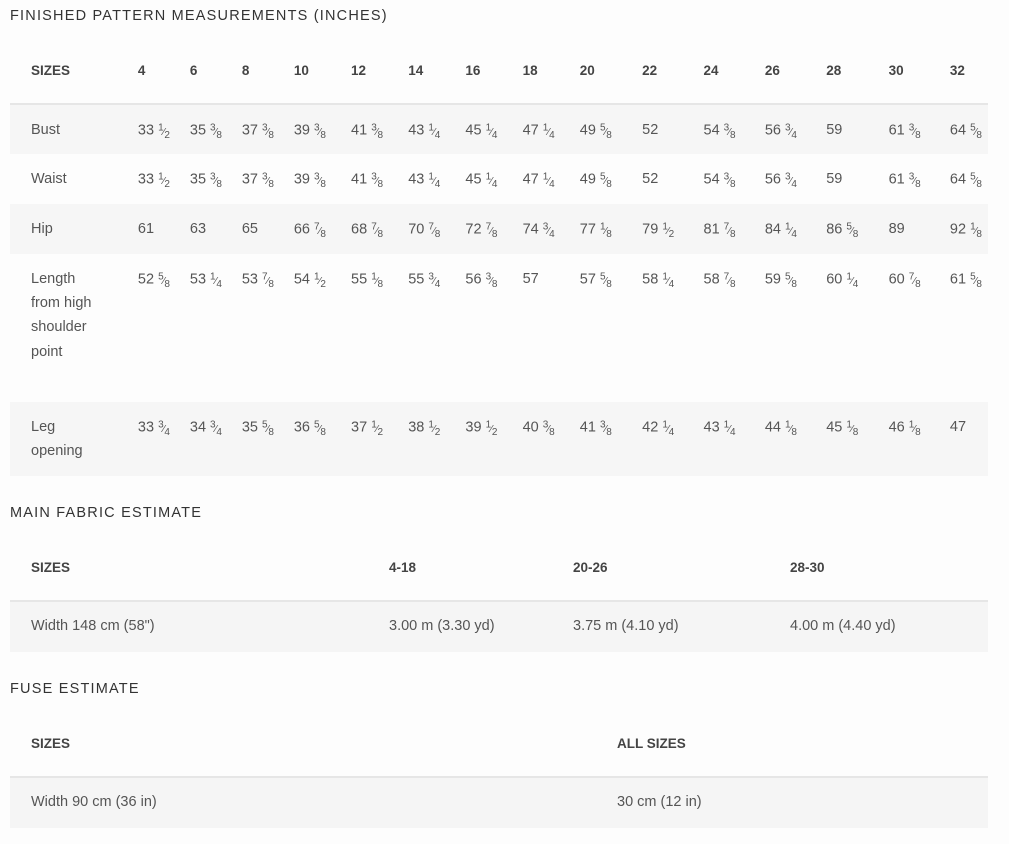  What do you see at coordinates (367, 428) in the screenshot?
I see `measurement-value: 37 1⁄2` at bounding box center [367, 428].